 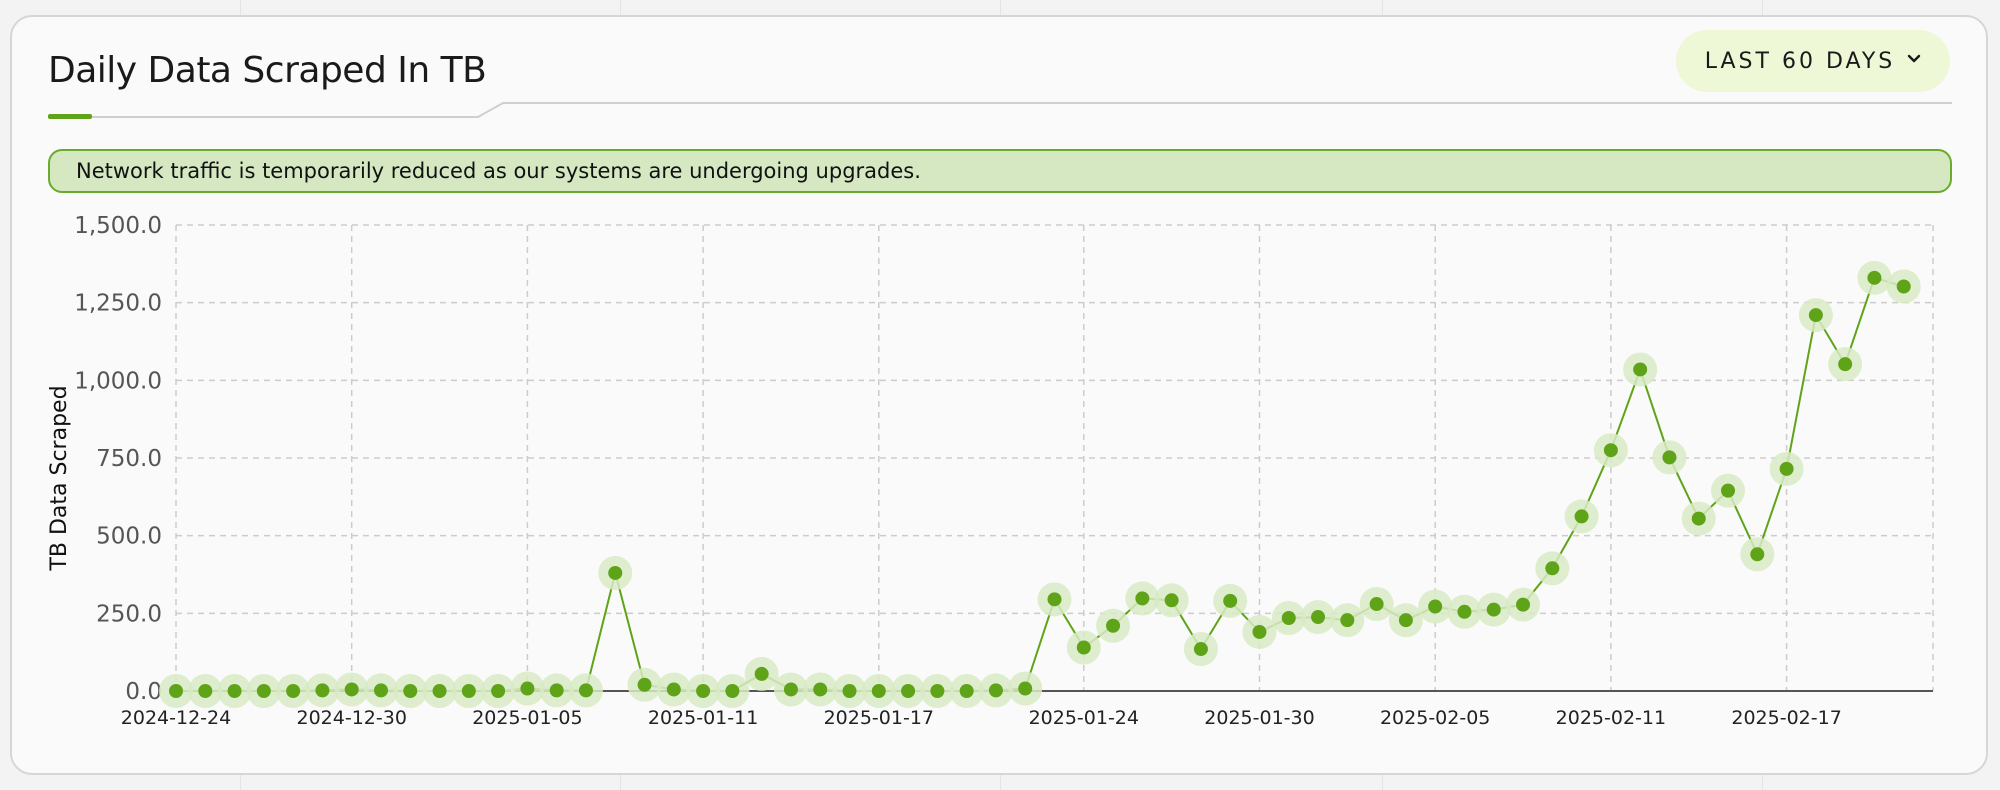 I want to click on chart-title: Daily Data Scraped In TB, so click(x=267, y=70).